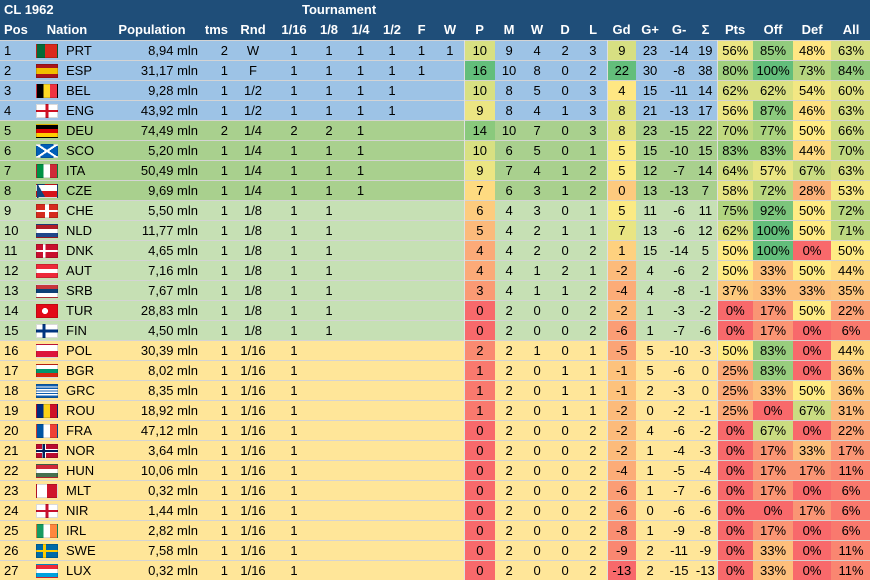 The image size is (870, 580). Describe the element at coordinates (735, 30) in the screenshot. I see `col-pts-pct: Pts` at that location.